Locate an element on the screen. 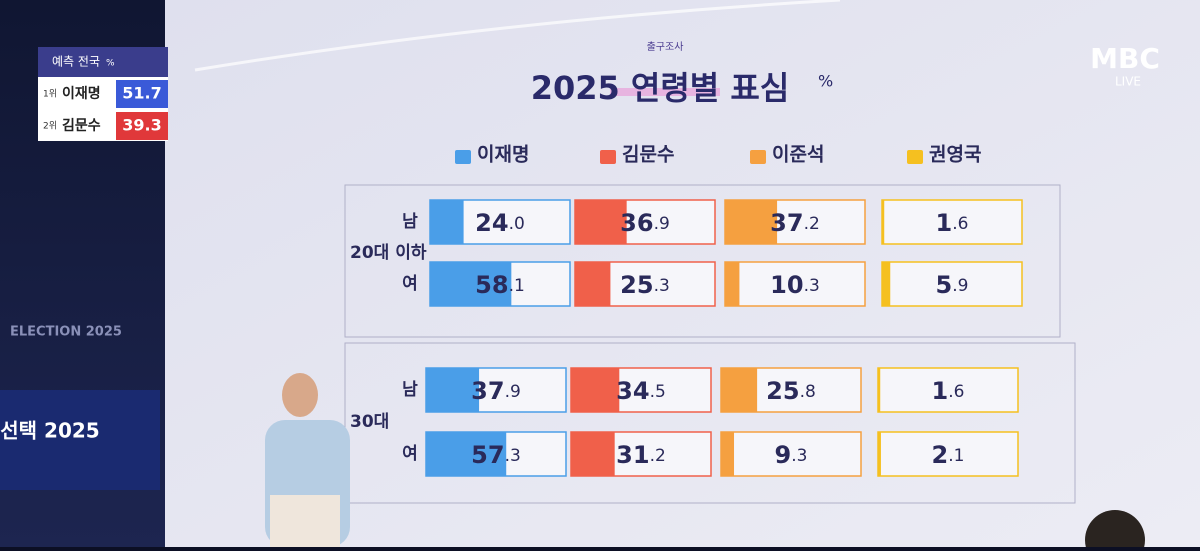 This screenshot has width=1200, height=551. value-label: 57.3 is located at coordinates (496, 455).